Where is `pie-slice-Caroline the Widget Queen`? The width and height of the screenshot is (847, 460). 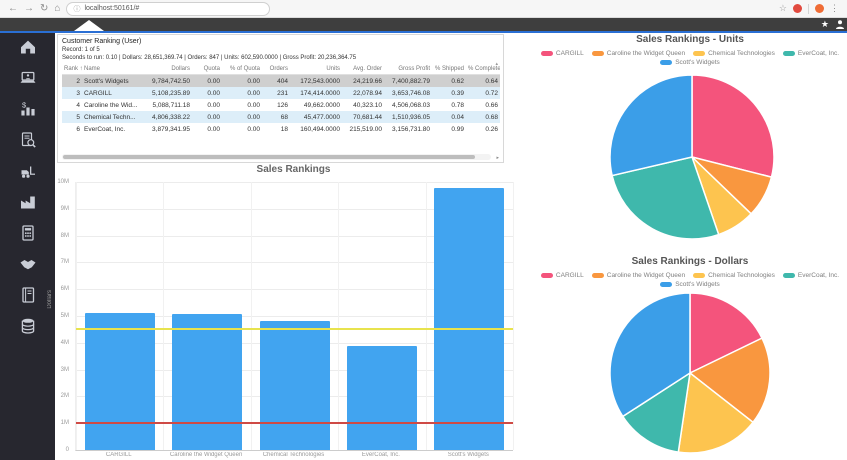
pie-slice-Caroline the Widget Queen is located at coordinates (729, 380).